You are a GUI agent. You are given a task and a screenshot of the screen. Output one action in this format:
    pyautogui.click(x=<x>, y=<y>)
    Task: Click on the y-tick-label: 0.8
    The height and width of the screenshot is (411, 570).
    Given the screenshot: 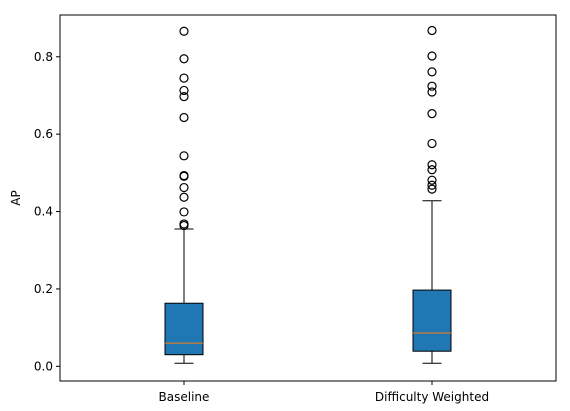 What is the action you would take?
    pyautogui.click(x=43, y=57)
    